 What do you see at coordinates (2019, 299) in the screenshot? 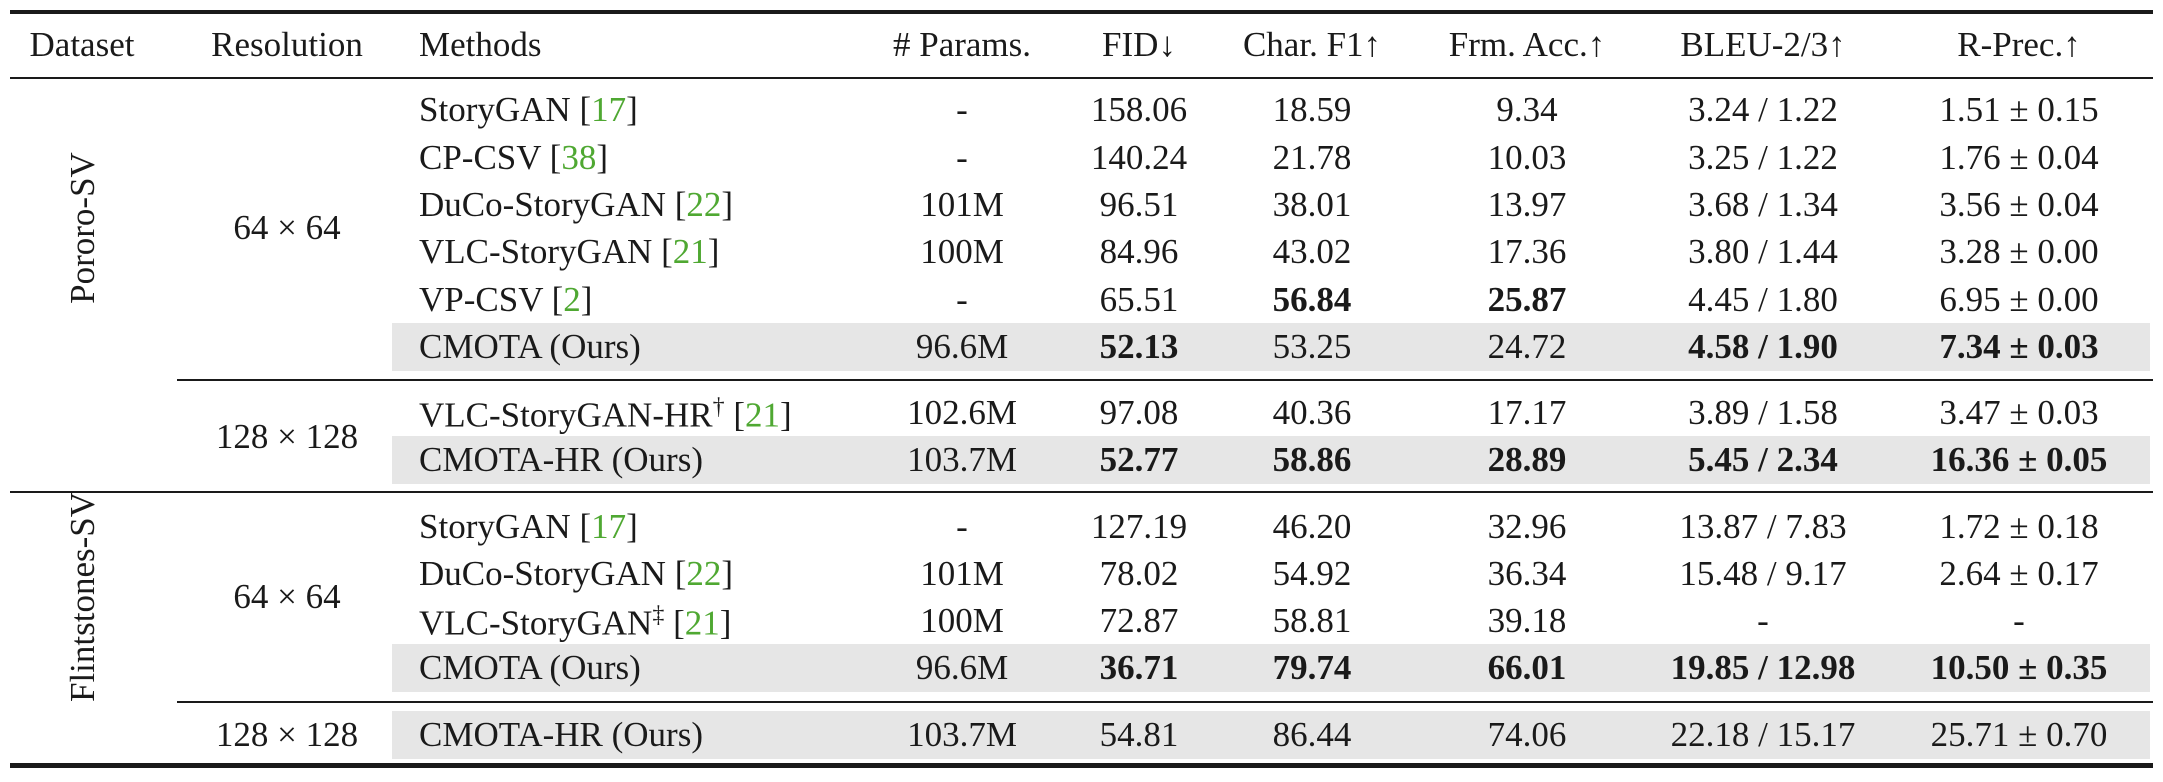
I see `rprec-cell: 6.95 ± 0.00` at bounding box center [2019, 299].